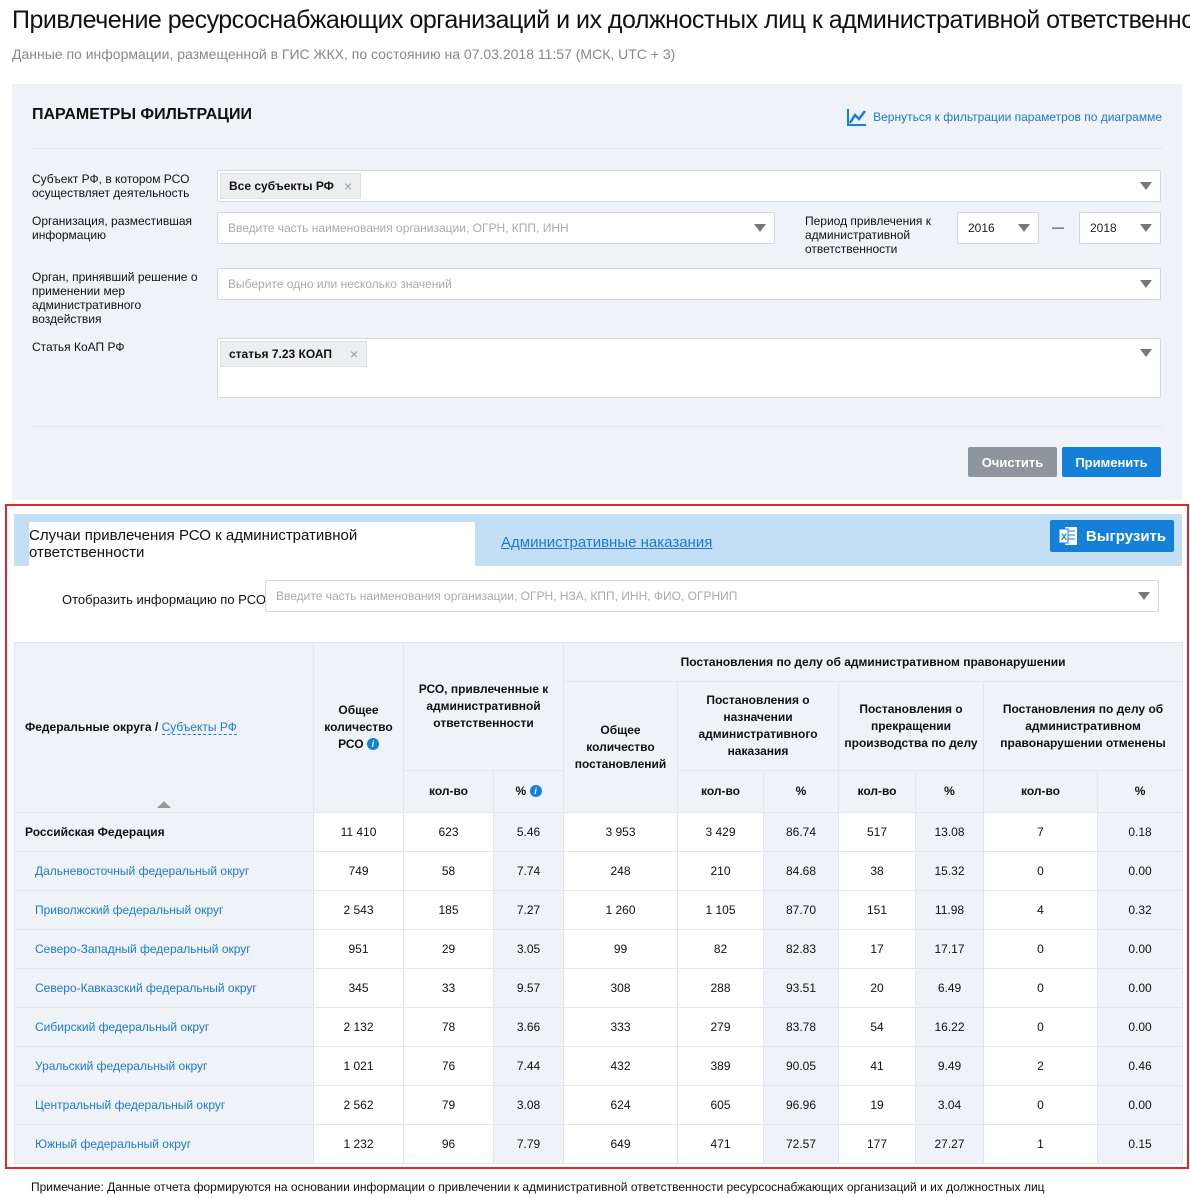 This screenshot has width=1190, height=1198. What do you see at coordinates (199, 727) in the screenshot?
I see `subjects-toggle-link: Субъекты РФ` at bounding box center [199, 727].